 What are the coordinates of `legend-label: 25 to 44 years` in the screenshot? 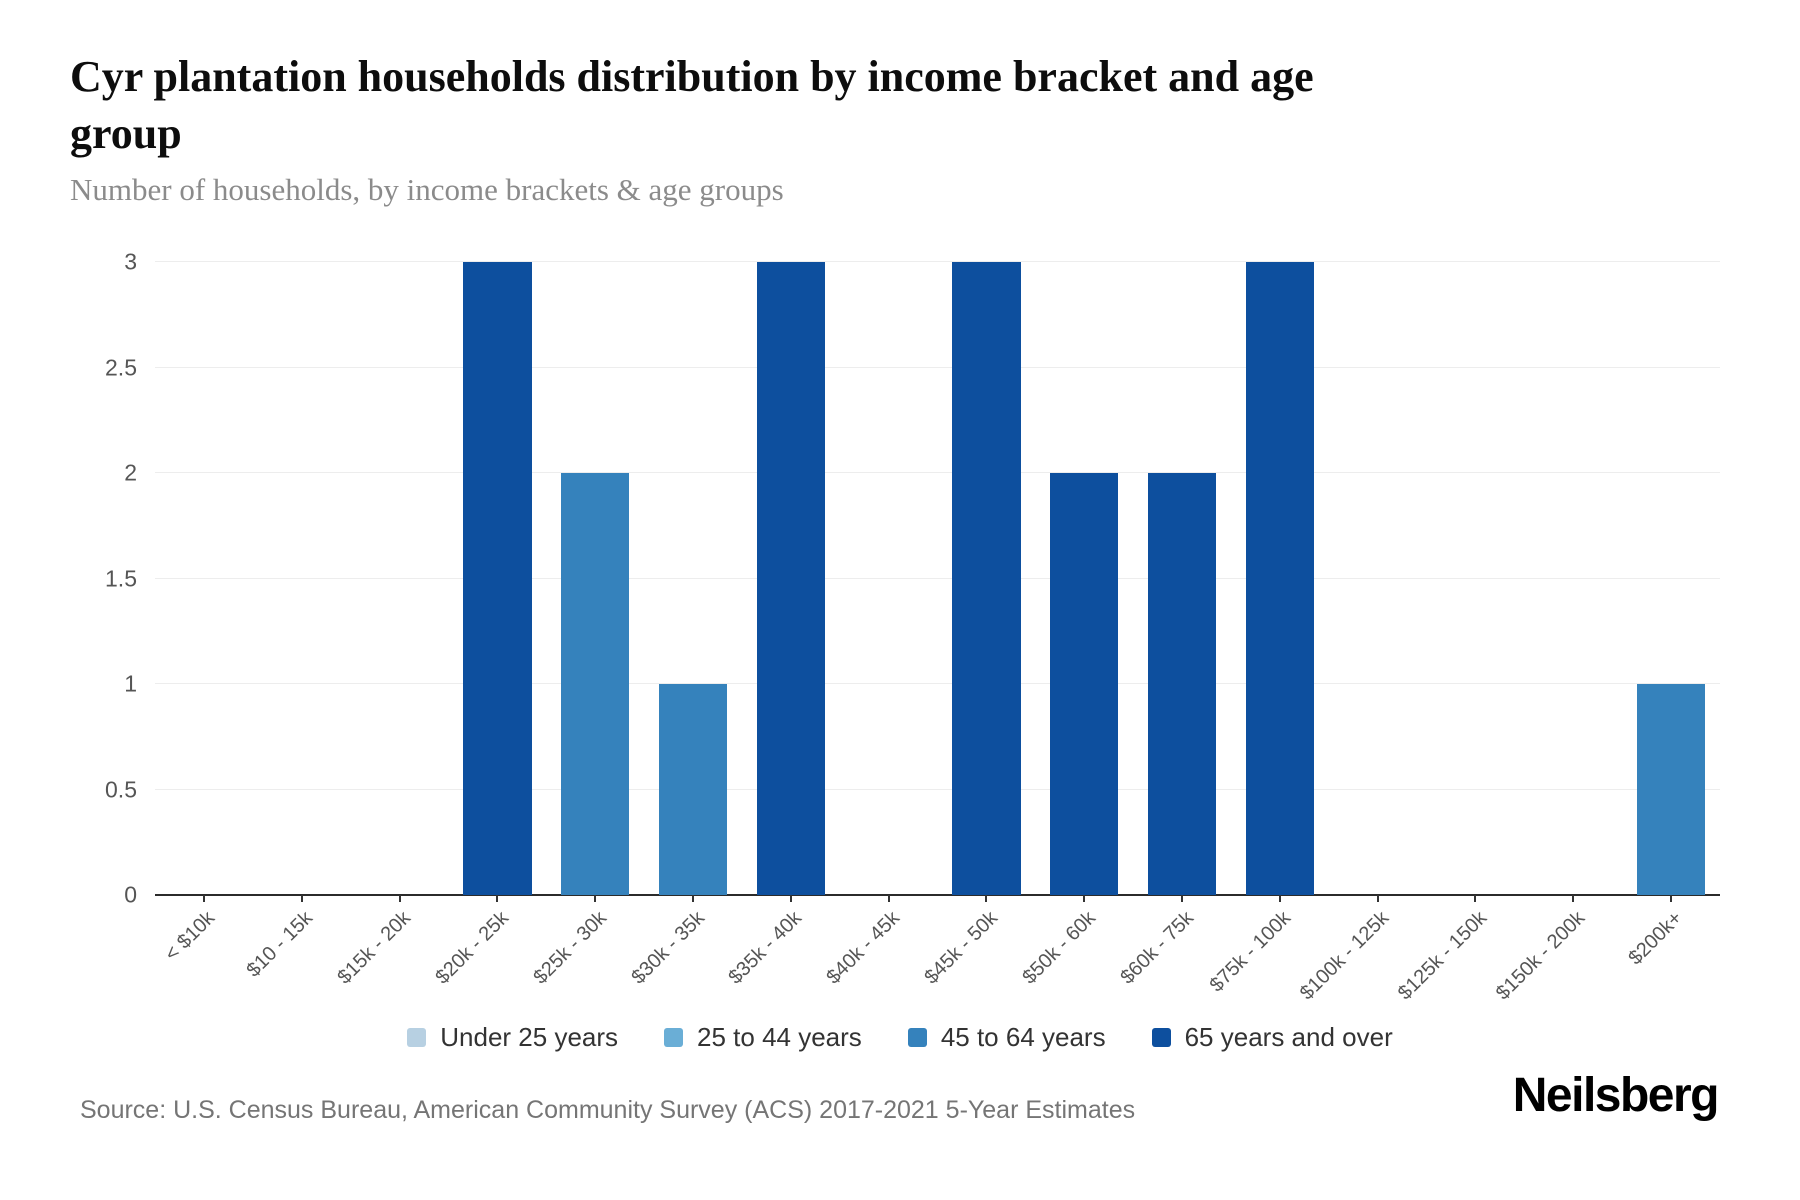 It's located at (779, 1037).